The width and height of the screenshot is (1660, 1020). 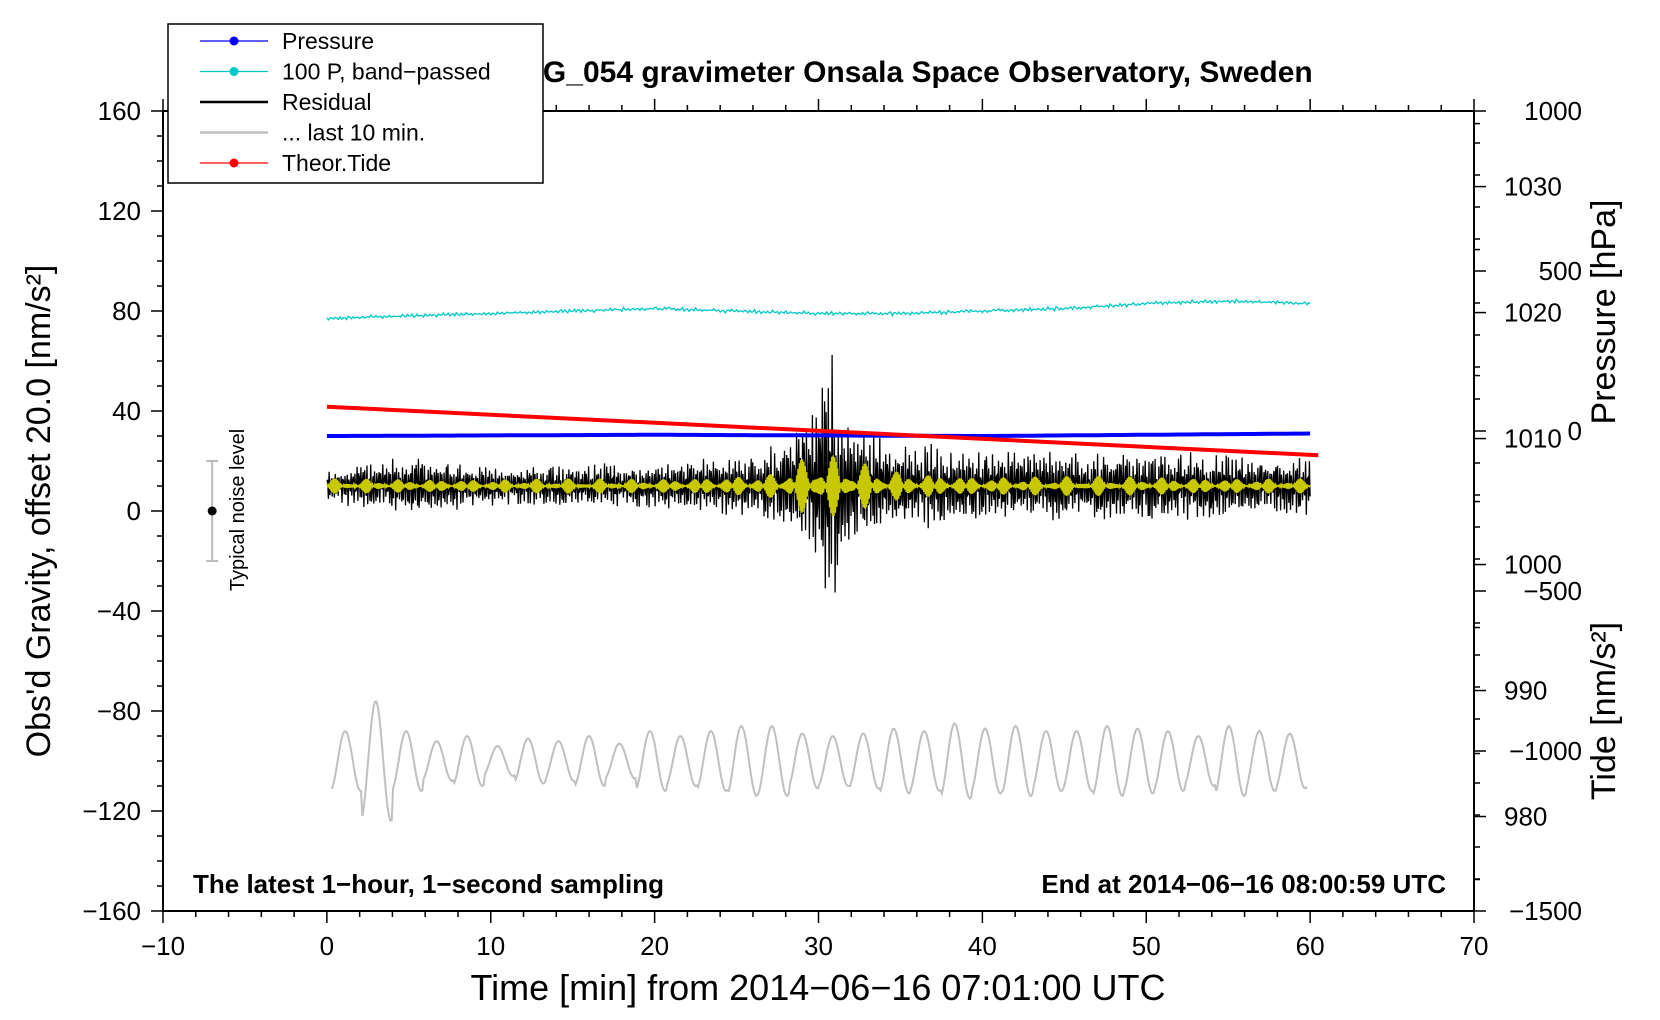 I want to click on residual-bandpassed-series-line, so click(x=818, y=486).